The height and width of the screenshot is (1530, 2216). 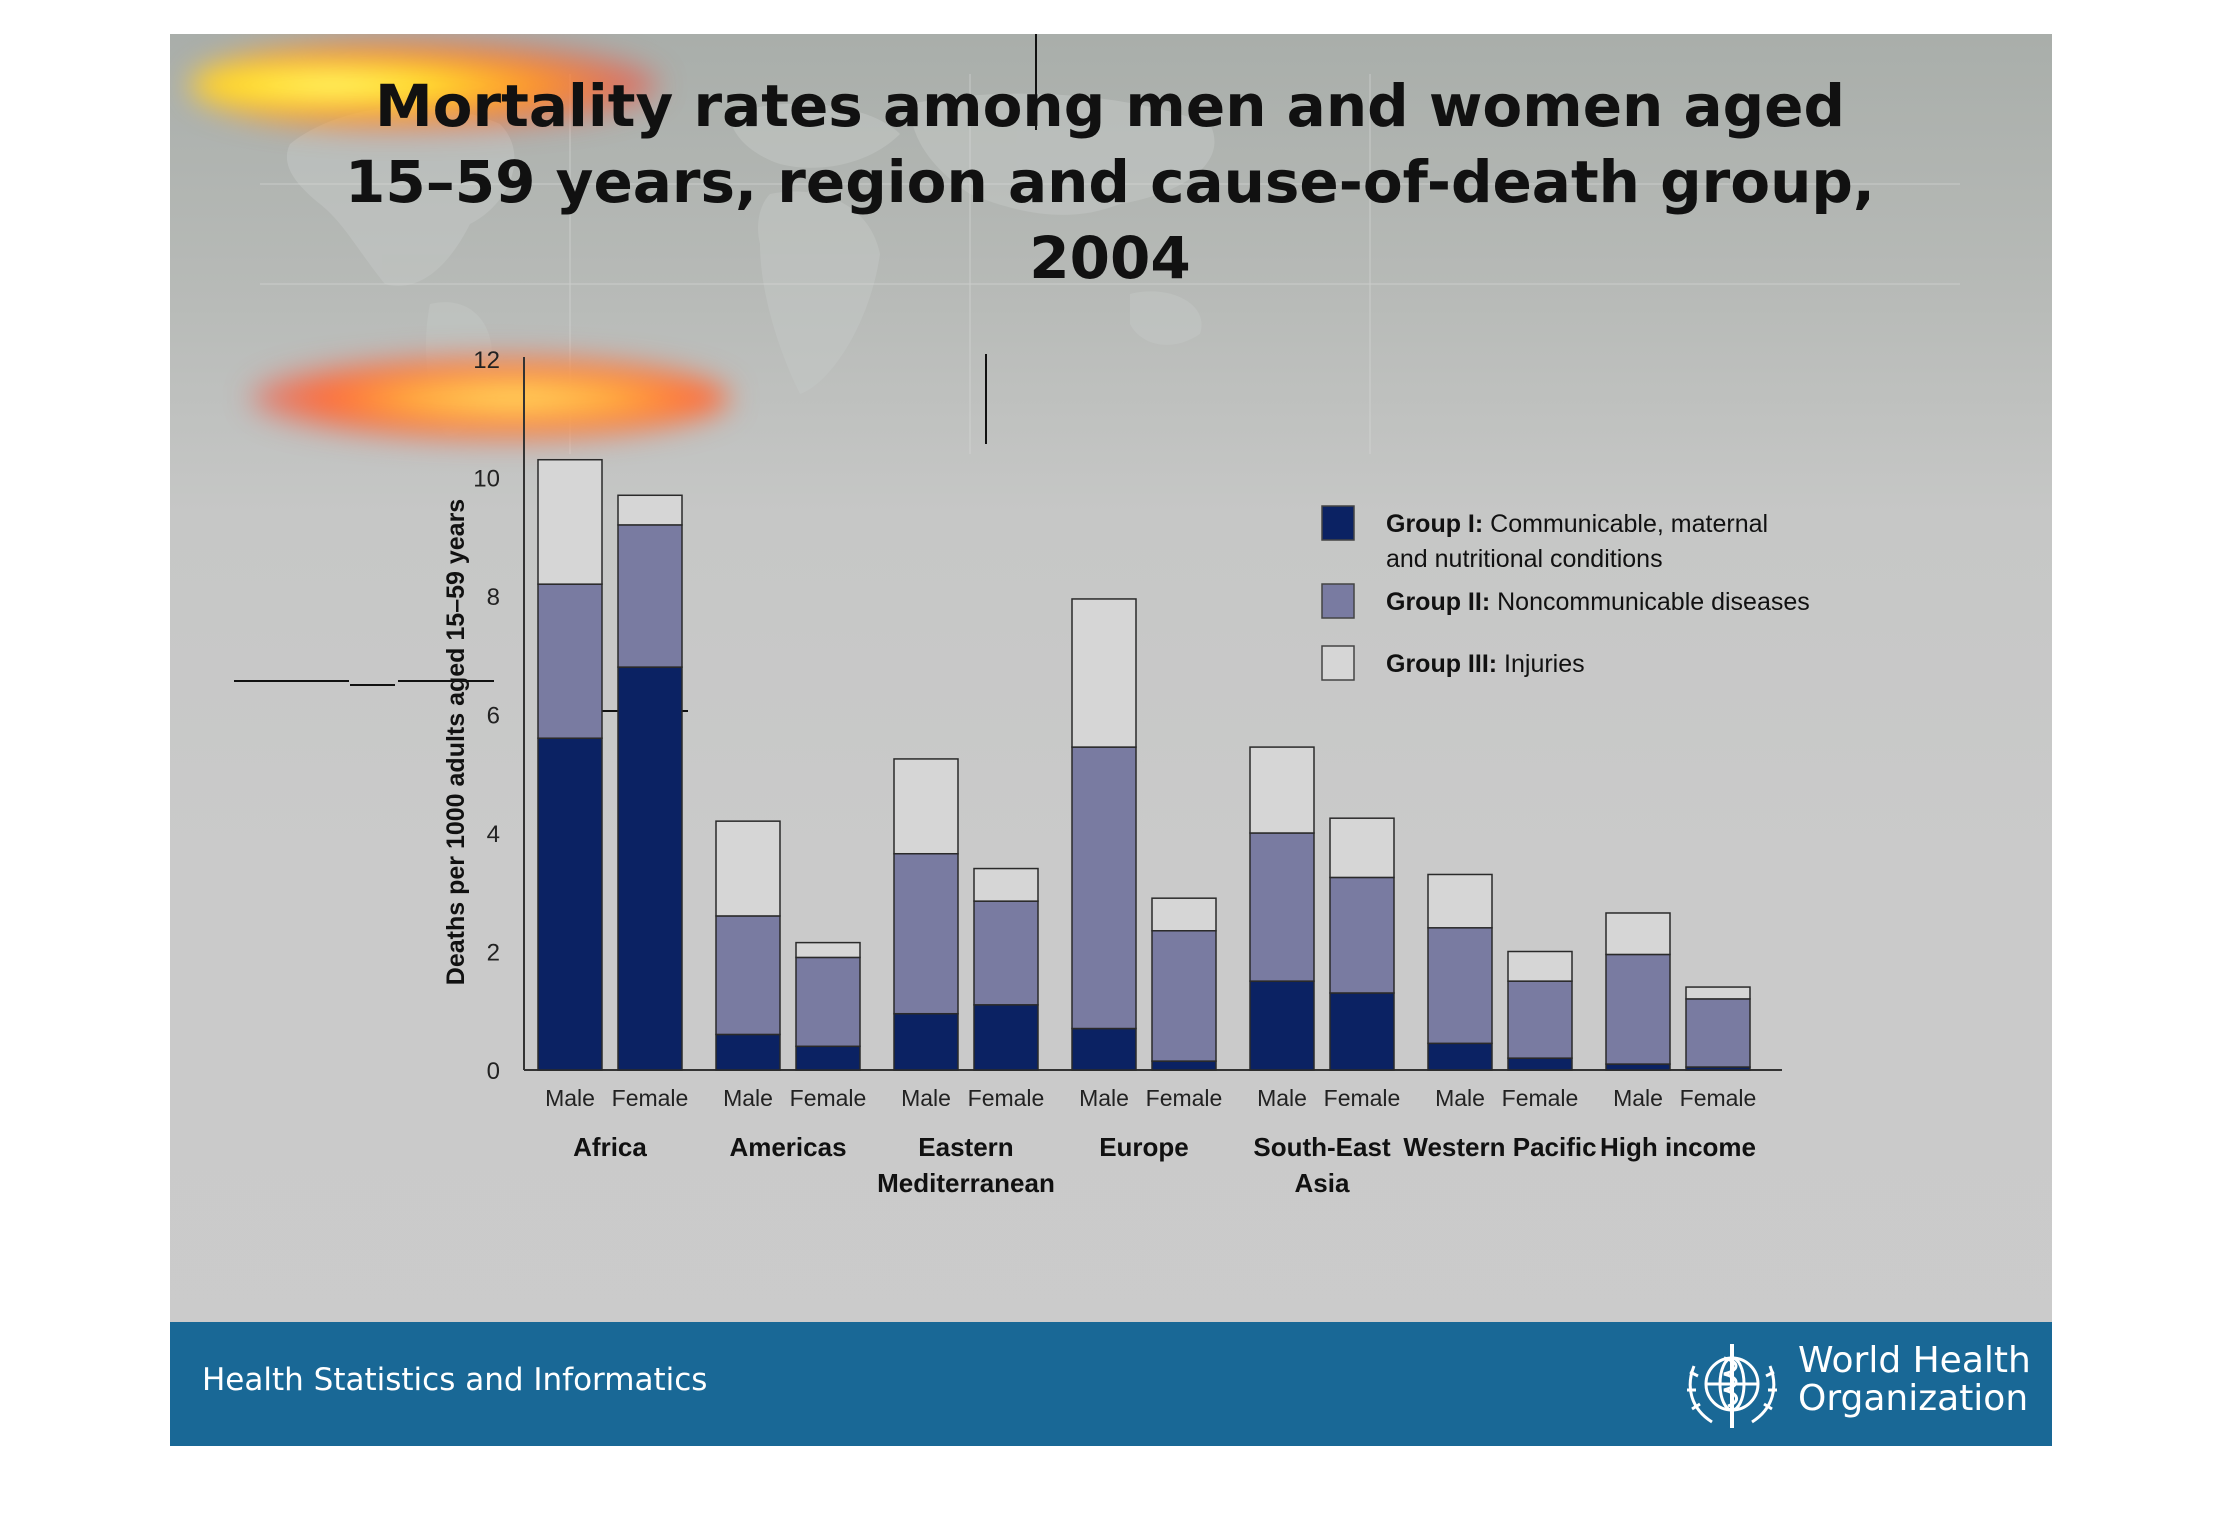 I want to click on legend-label: Group II: Noncommunicable diseases, so click(x=1598, y=602).